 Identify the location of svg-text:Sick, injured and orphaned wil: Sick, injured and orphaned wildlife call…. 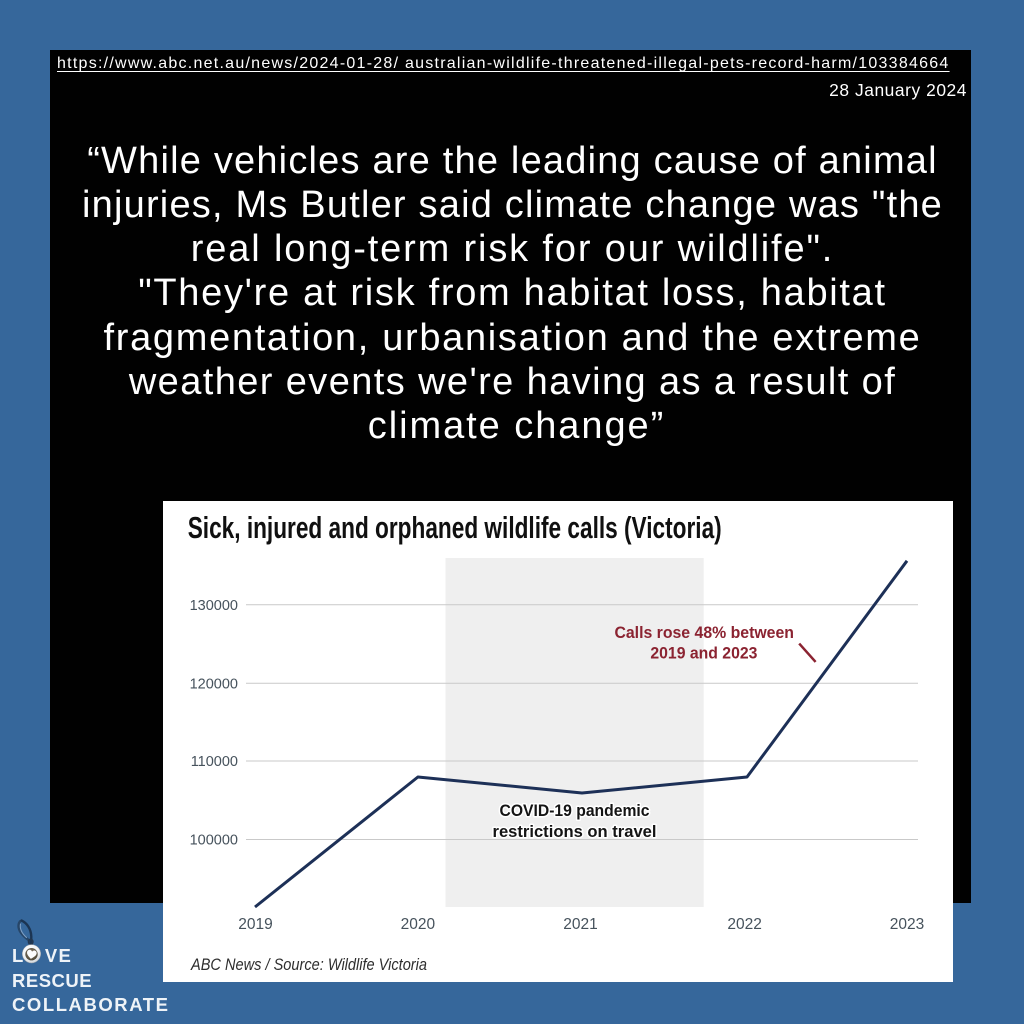
(455, 527).